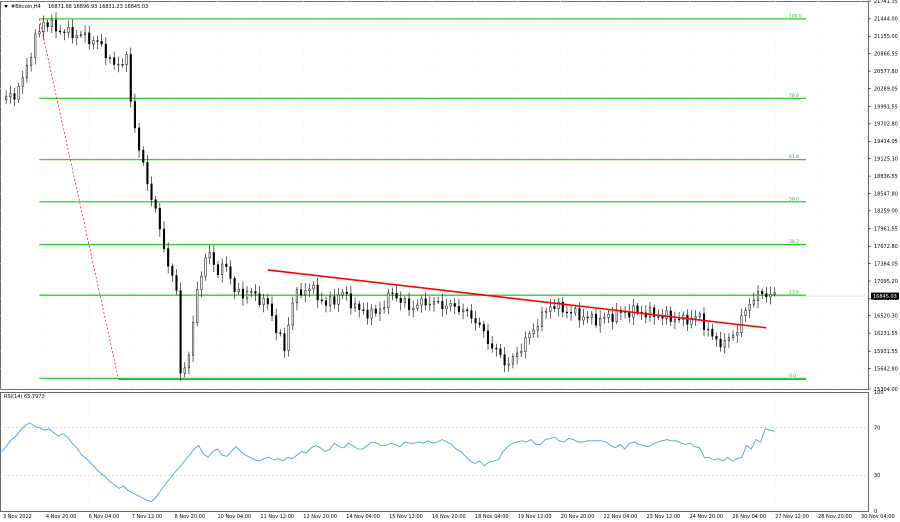 The image size is (900, 522). What do you see at coordinates (835, 517) in the screenshot?
I see `time-tick-label: 28 Nov 20:00` at bounding box center [835, 517].